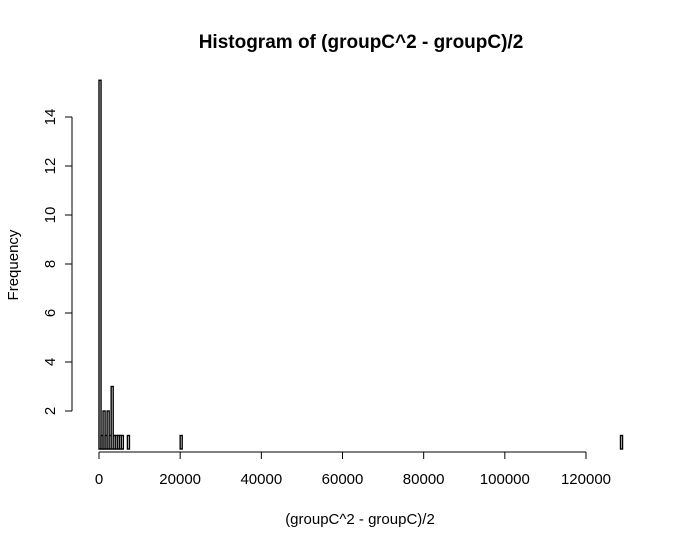  I want to click on y-axis: 2 4 6 8 10 12 14, so click(57, 262).